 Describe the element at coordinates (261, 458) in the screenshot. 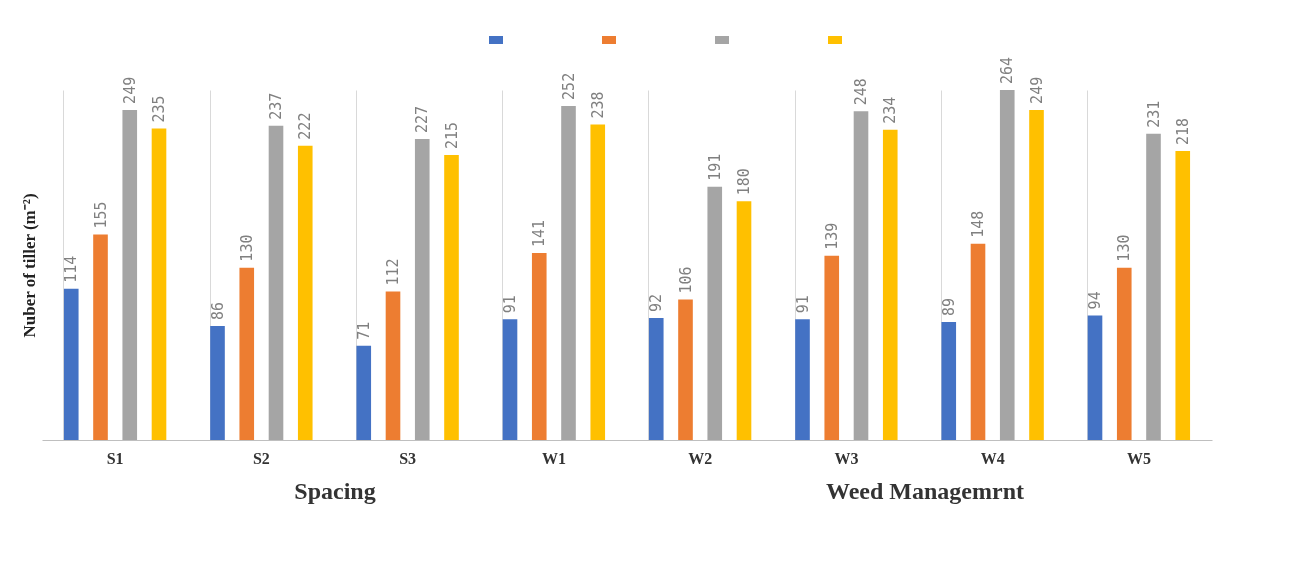

I see `x-tick-label: S2` at that location.